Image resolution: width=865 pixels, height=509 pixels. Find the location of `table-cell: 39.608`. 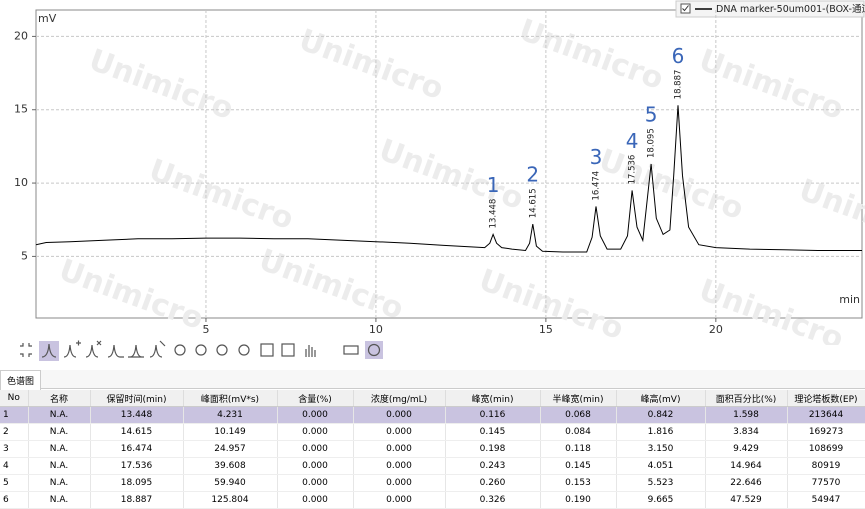

table-cell: 39.608 is located at coordinates (230, 466).